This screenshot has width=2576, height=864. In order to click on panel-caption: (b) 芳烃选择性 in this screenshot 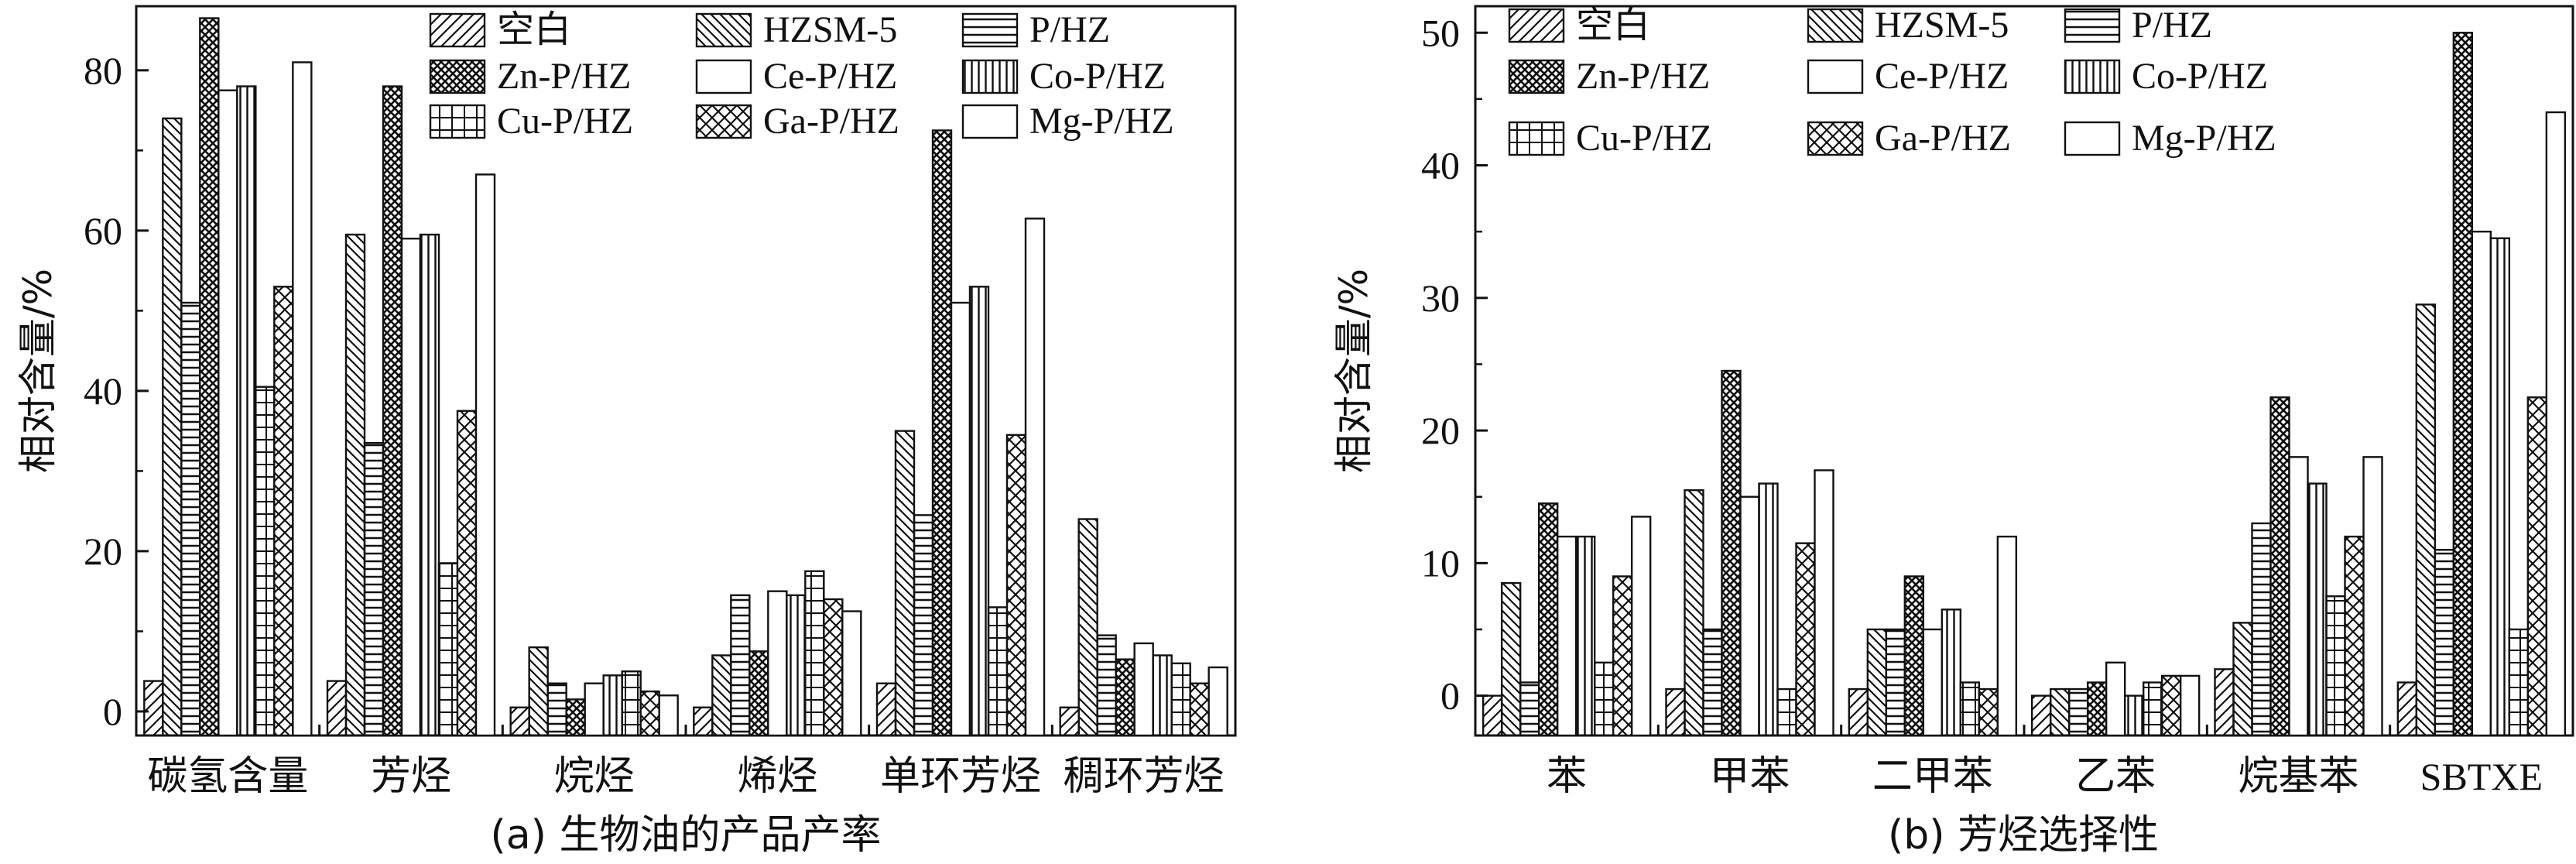, I will do `click(2023, 835)`.